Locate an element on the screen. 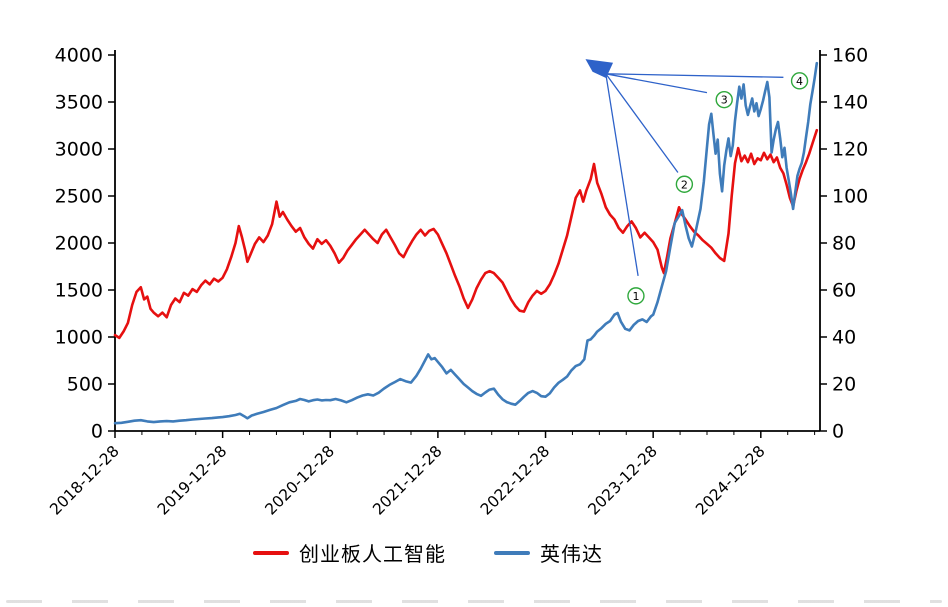 This screenshot has width=948, height=607. x-tick-label: 2020-12-28 is located at coordinates (300, 480).